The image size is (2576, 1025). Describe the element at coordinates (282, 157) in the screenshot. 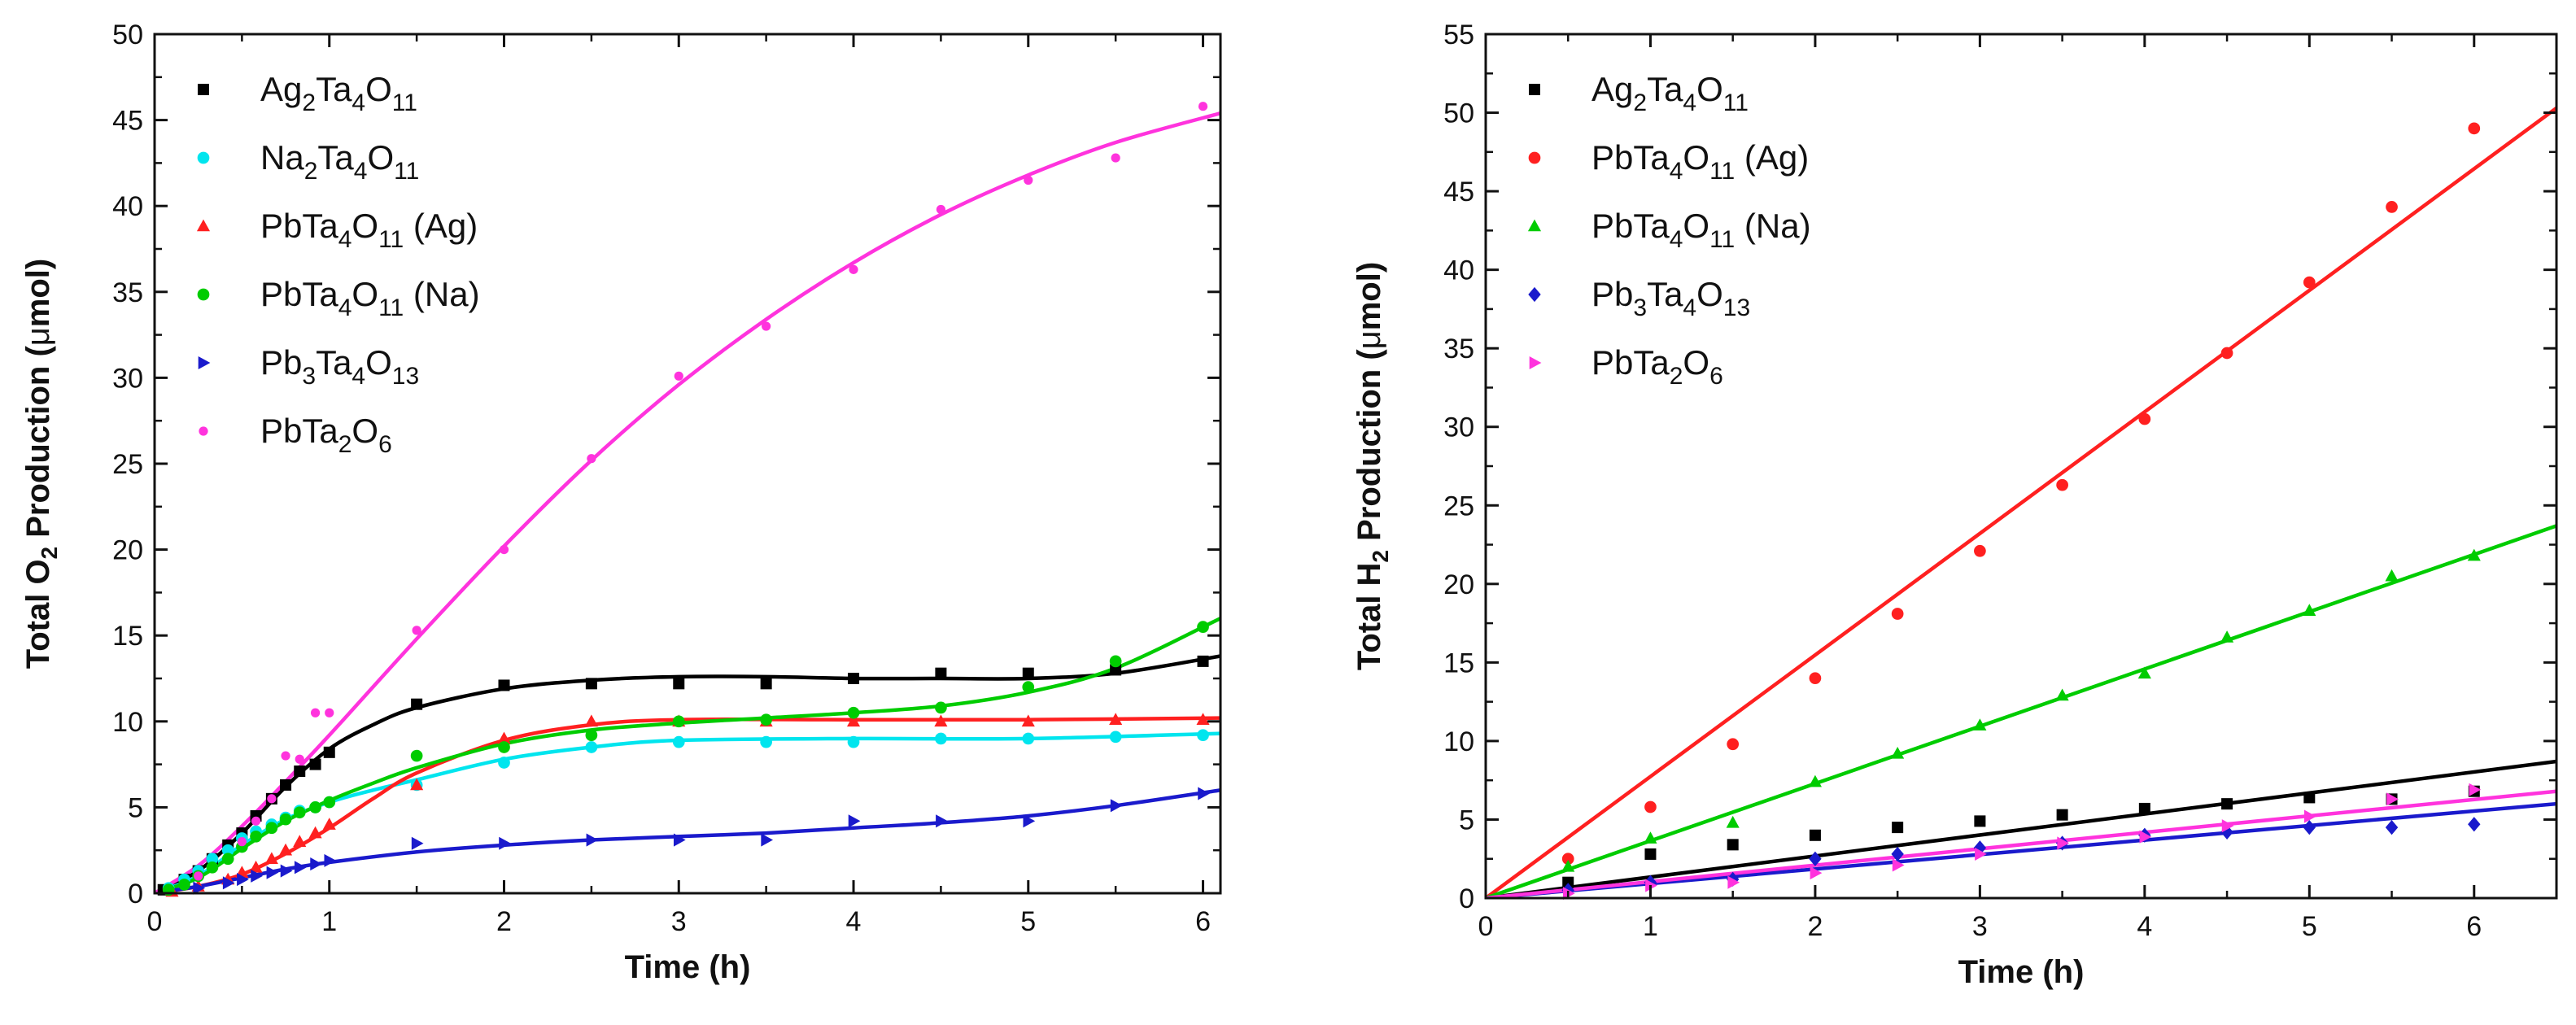

I see `legend-label-part: Na` at that location.